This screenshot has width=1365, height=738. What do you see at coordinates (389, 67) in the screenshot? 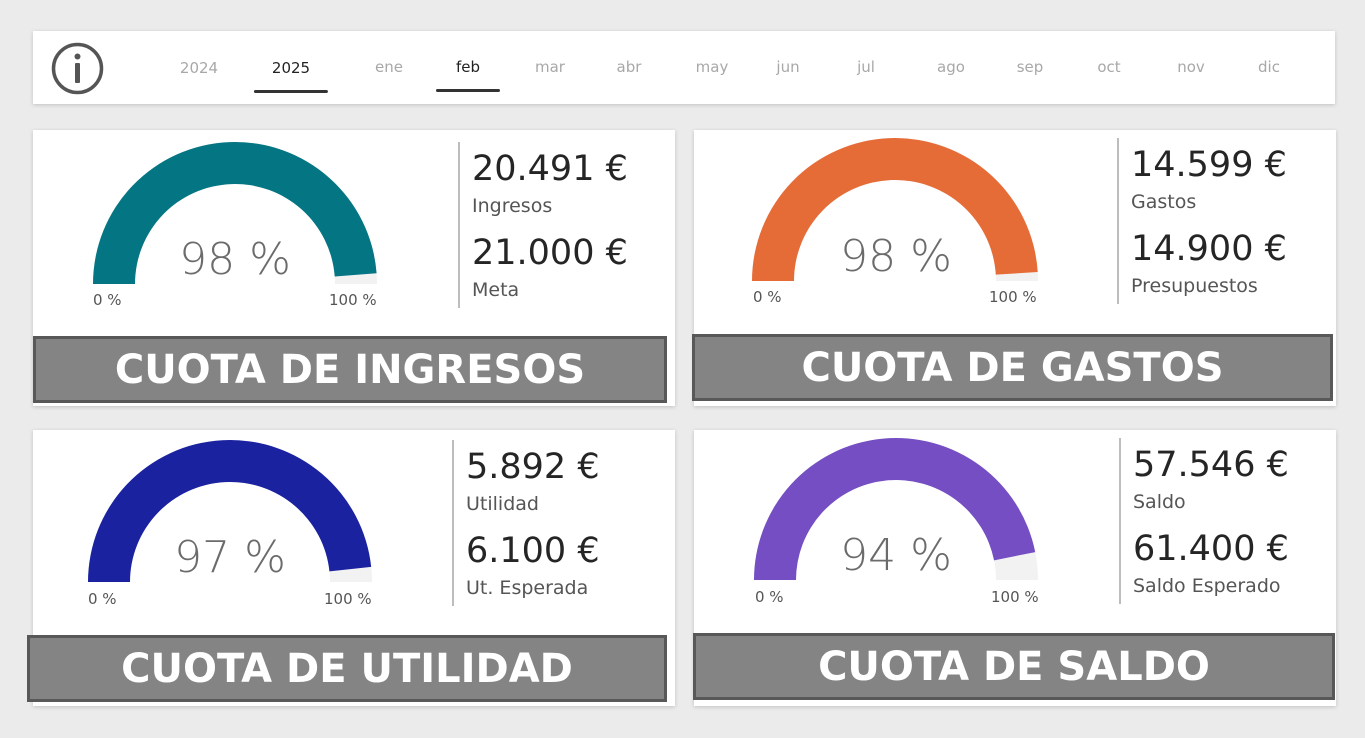
I see `month-0: ene` at bounding box center [389, 67].